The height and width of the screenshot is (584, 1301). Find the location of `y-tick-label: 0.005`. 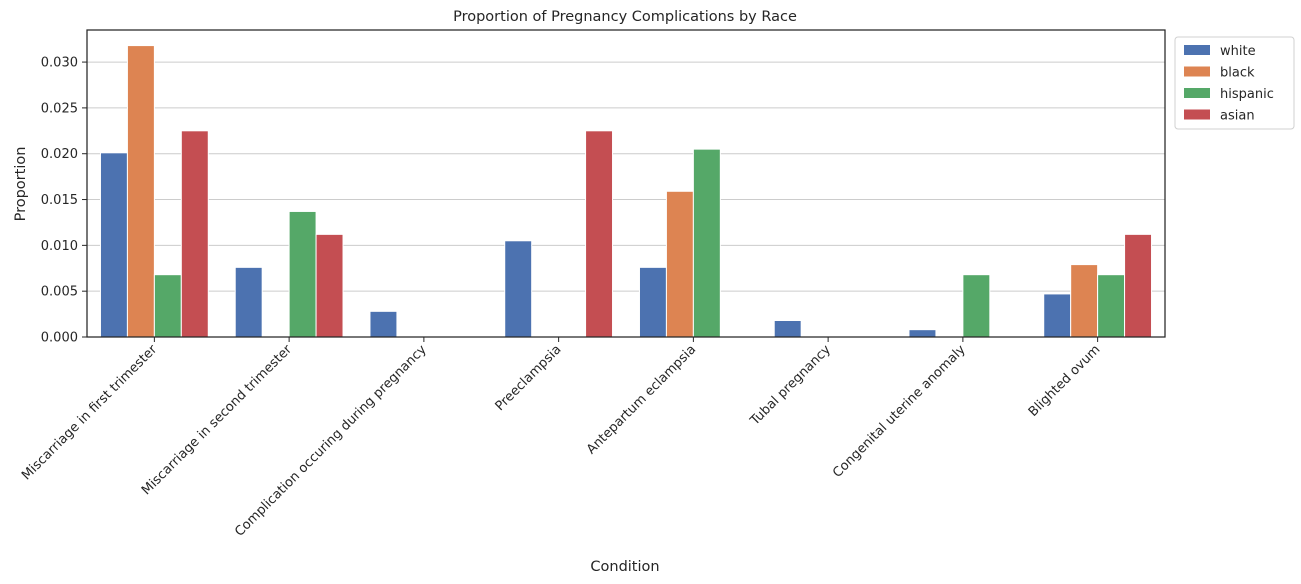

y-tick-label: 0.005 is located at coordinates (59, 292).